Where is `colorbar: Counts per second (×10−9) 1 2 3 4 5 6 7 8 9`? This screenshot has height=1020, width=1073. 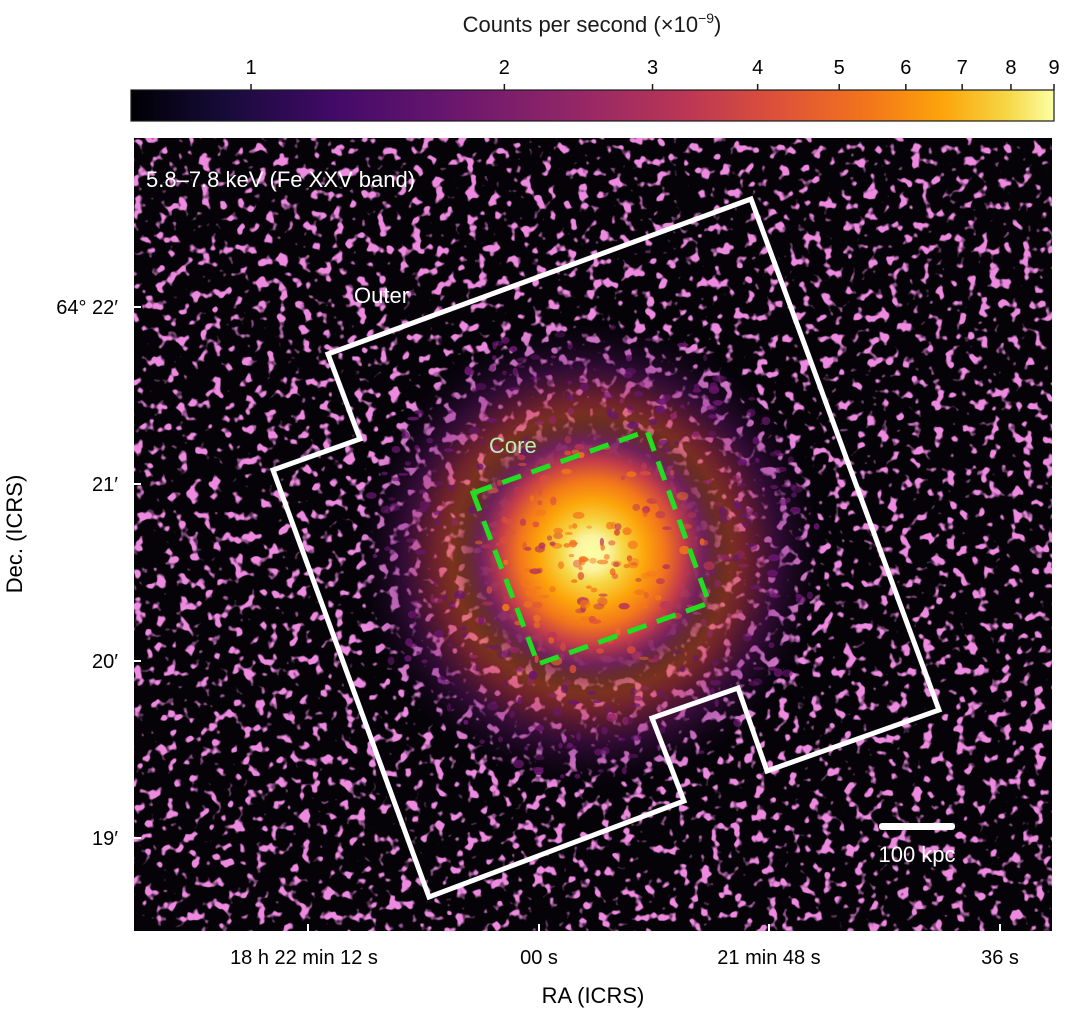
colorbar: Counts per second (×10−9) 1 2 3 4 5 6 7 8 9 is located at coordinates (595, 66).